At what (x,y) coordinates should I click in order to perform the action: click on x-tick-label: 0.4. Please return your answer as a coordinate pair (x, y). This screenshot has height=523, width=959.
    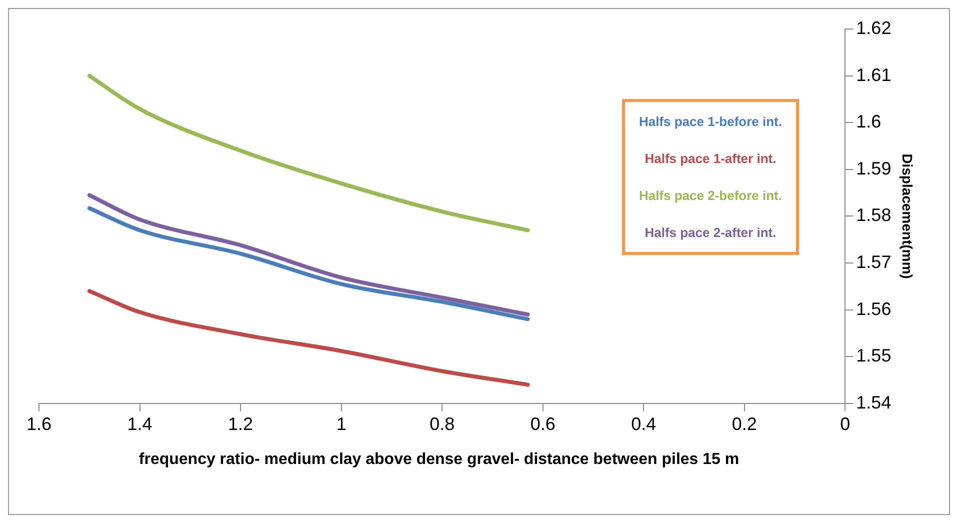
    Looking at the image, I should click on (643, 424).